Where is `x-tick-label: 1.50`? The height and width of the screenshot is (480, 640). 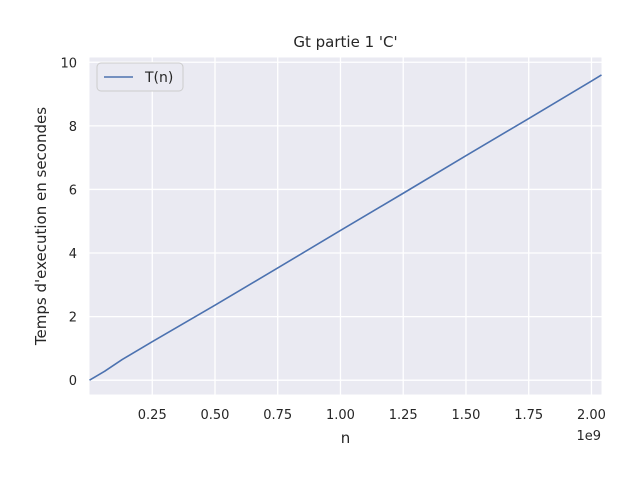
x-tick-label: 1.50 is located at coordinates (465, 415).